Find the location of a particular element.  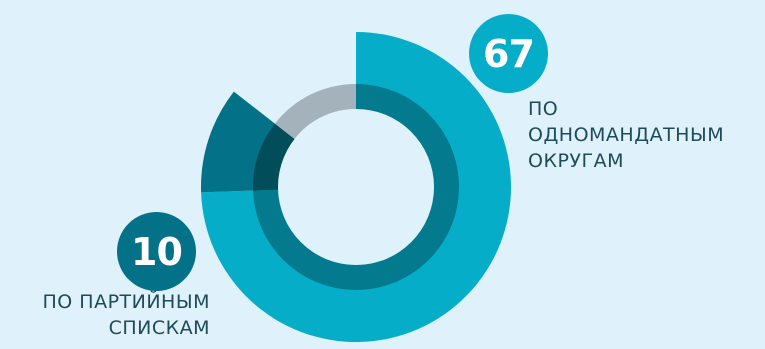

value-badge-party-list: 10 is located at coordinates (156, 251).